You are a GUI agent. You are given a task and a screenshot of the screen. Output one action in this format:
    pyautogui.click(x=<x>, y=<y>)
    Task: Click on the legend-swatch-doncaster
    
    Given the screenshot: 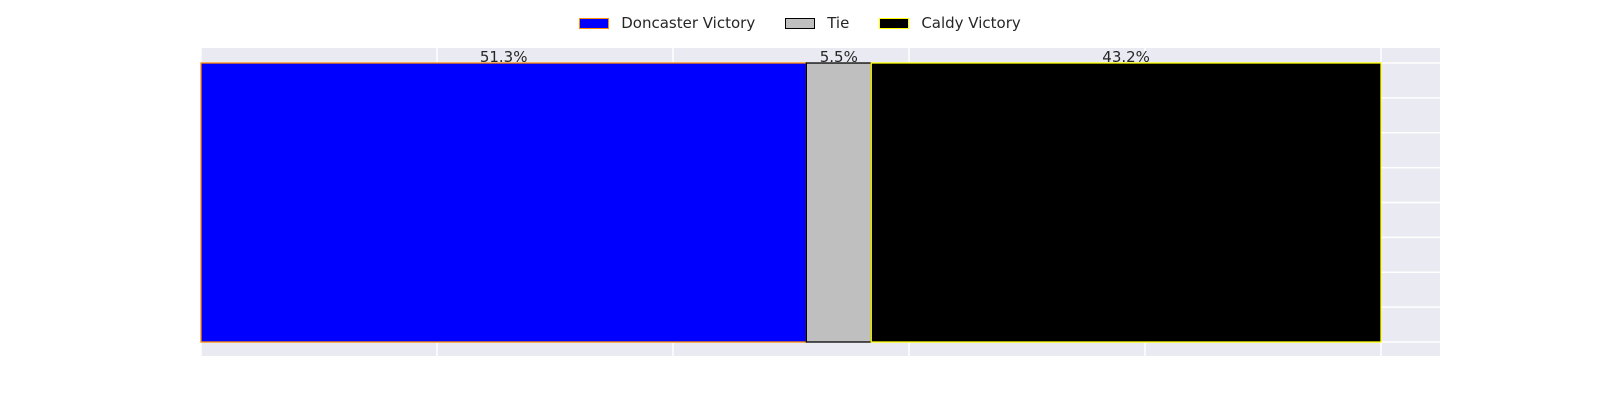 What is the action you would take?
    pyautogui.click(x=594, y=23)
    